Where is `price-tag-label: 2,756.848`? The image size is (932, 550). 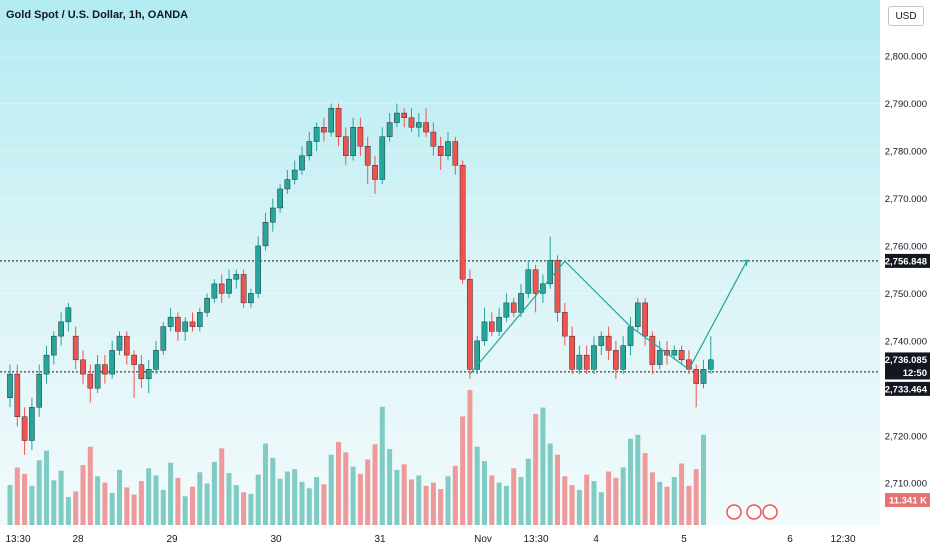
price-tag-label: 2,756.848 is located at coordinates (906, 261).